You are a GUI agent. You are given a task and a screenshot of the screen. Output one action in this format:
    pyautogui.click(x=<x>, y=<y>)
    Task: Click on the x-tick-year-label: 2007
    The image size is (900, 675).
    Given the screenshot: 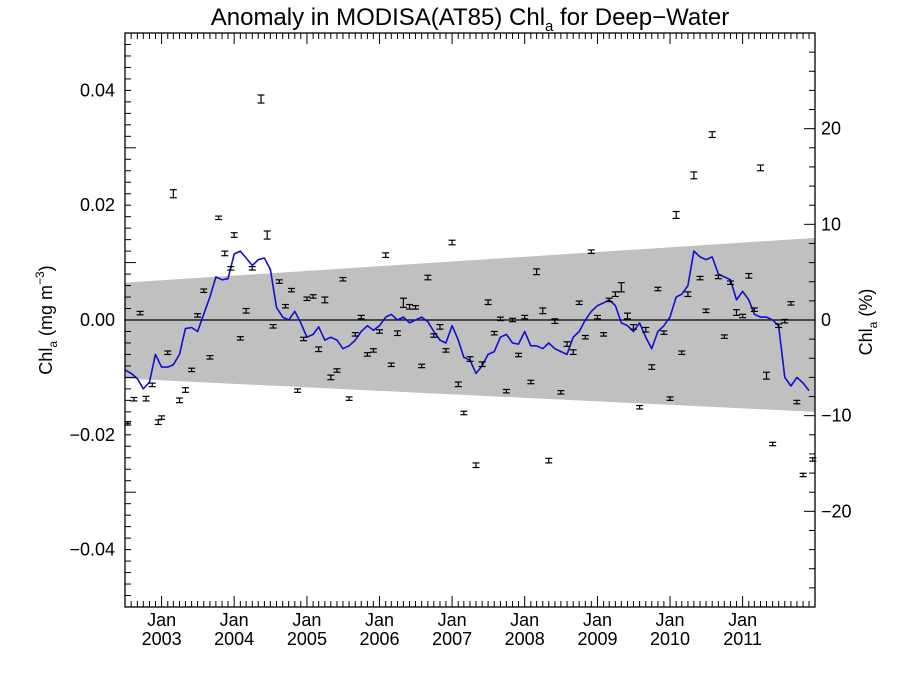 What is the action you would take?
    pyautogui.click(x=452, y=639)
    